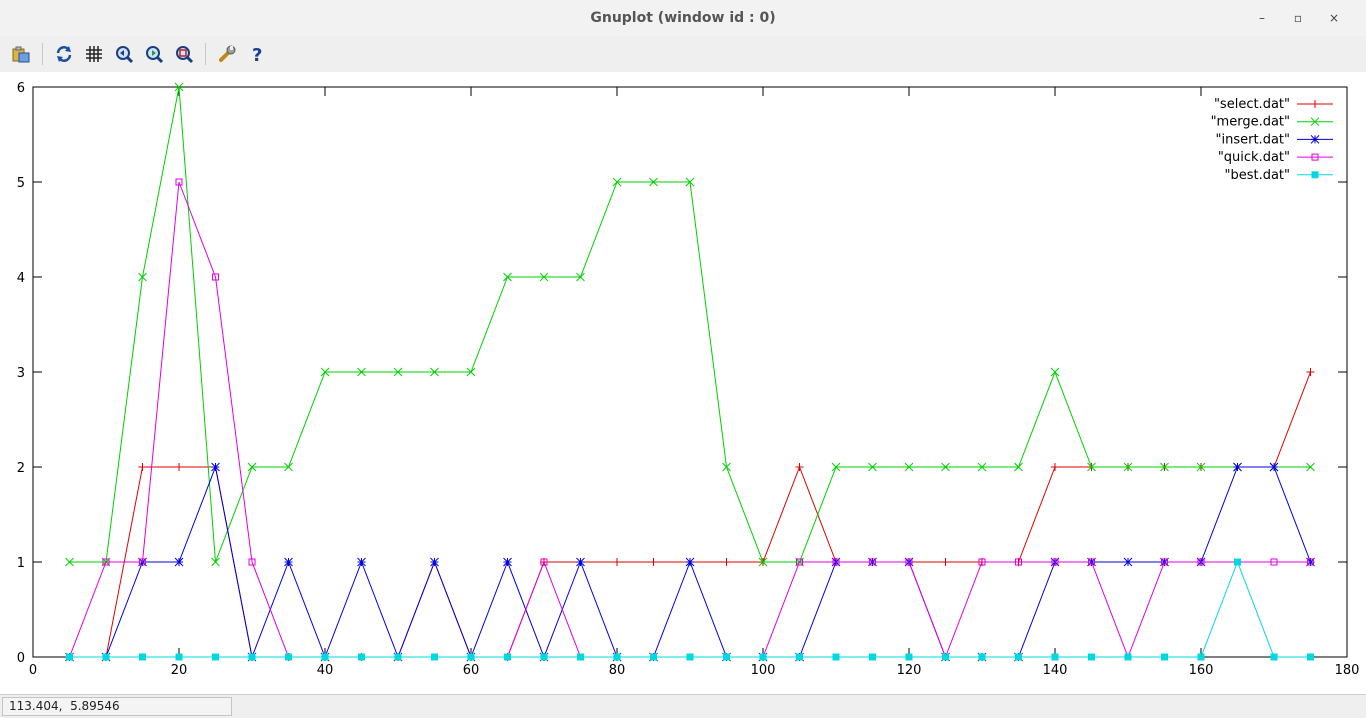 This screenshot has width=1366, height=718. Describe the element at coordinates (64, 54) in the screenshot. I see `replot-button` at that location.